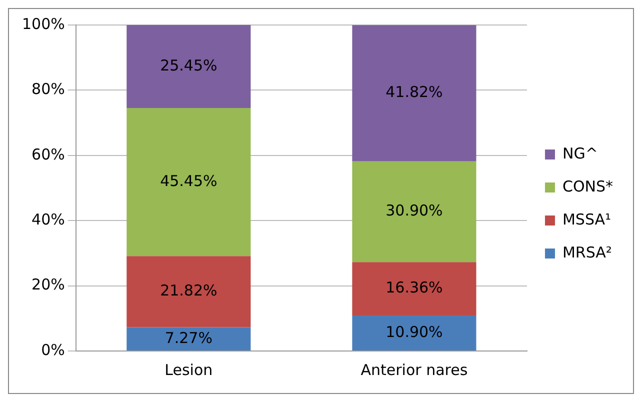 The width and height of the screenshot is (644, 404). What do you see at coordinates (188, 369) in the screenshot?
I see `x-tick-label: Lesion` at bounding box center [188, 369].